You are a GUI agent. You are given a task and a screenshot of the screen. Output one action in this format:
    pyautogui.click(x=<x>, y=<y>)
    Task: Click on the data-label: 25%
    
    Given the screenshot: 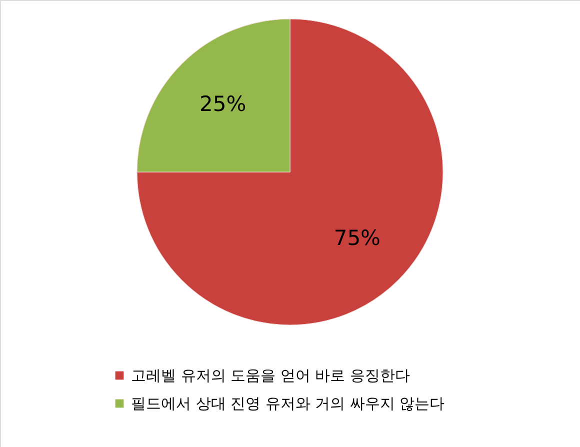 What is the action you would take?
    pyautogui.click(x=222, y=104)
    